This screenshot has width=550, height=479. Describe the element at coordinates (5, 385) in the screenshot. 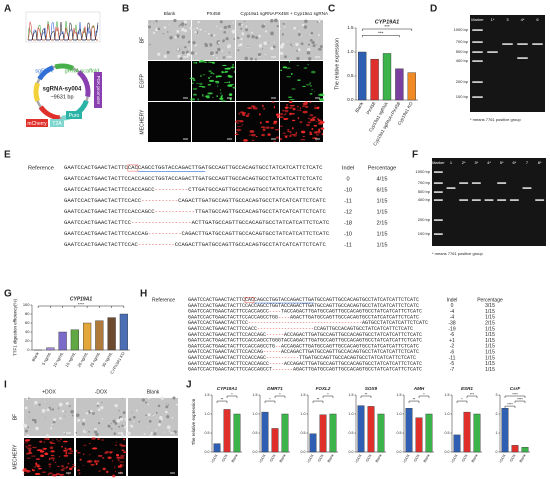

I see `panel-label: I` at that location.